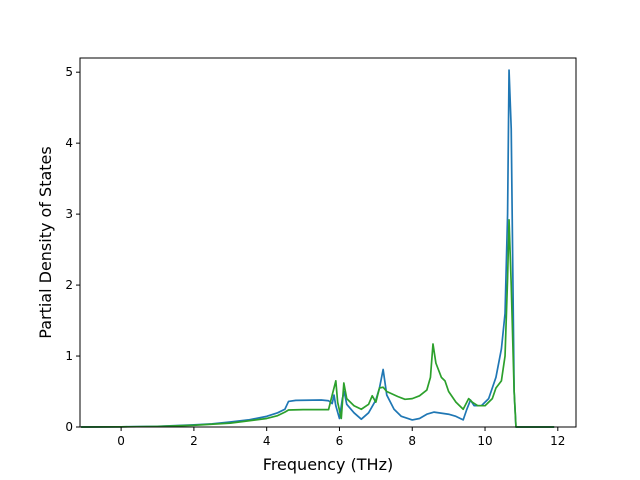 Image resolution: width=640 pixels, height=480 pixels. What do you see at coordinates (69, 72) in the screenshot?
I see `y-tick-label: 5` at bounding box center [69, 72].